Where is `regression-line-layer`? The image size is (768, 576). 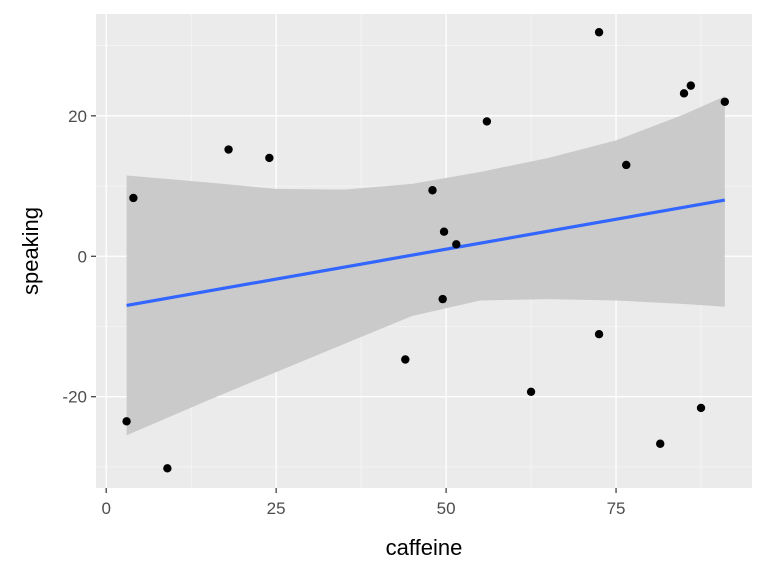
regression-line-layer is located at coordinates (426, 252).